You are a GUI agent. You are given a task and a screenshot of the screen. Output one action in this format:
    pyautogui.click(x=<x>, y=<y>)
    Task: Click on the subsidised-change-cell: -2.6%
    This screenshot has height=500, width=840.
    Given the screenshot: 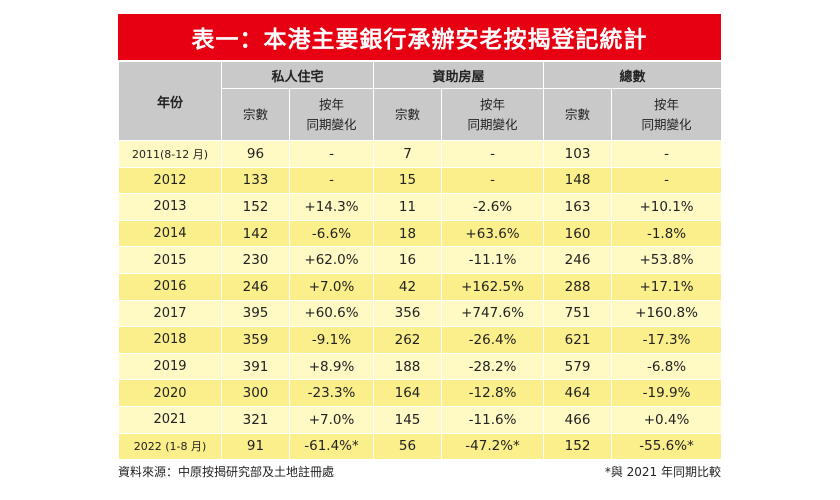 What is the action you would take?
    pyautogui.click(x=493, y=207)
    